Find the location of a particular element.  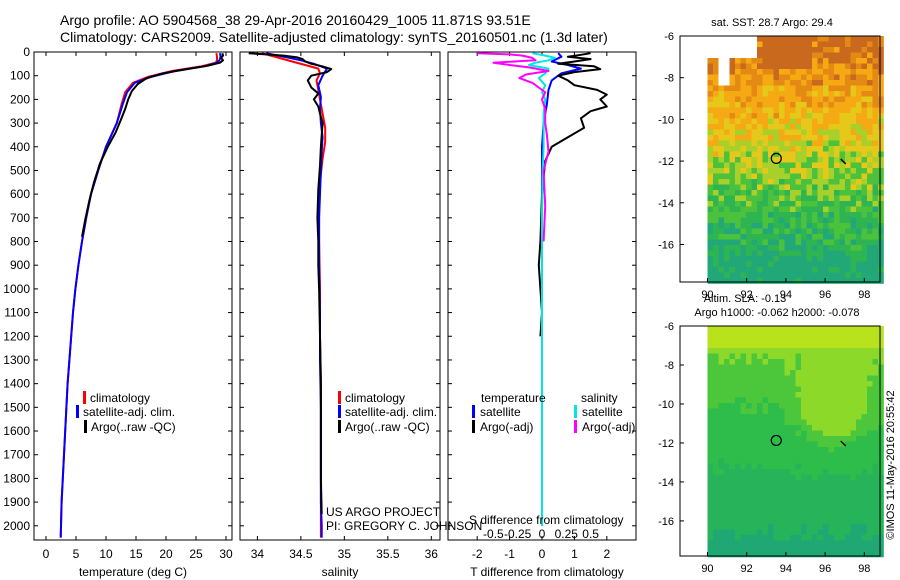

x-tick-label: 2 is located at coordinates (606, 554).